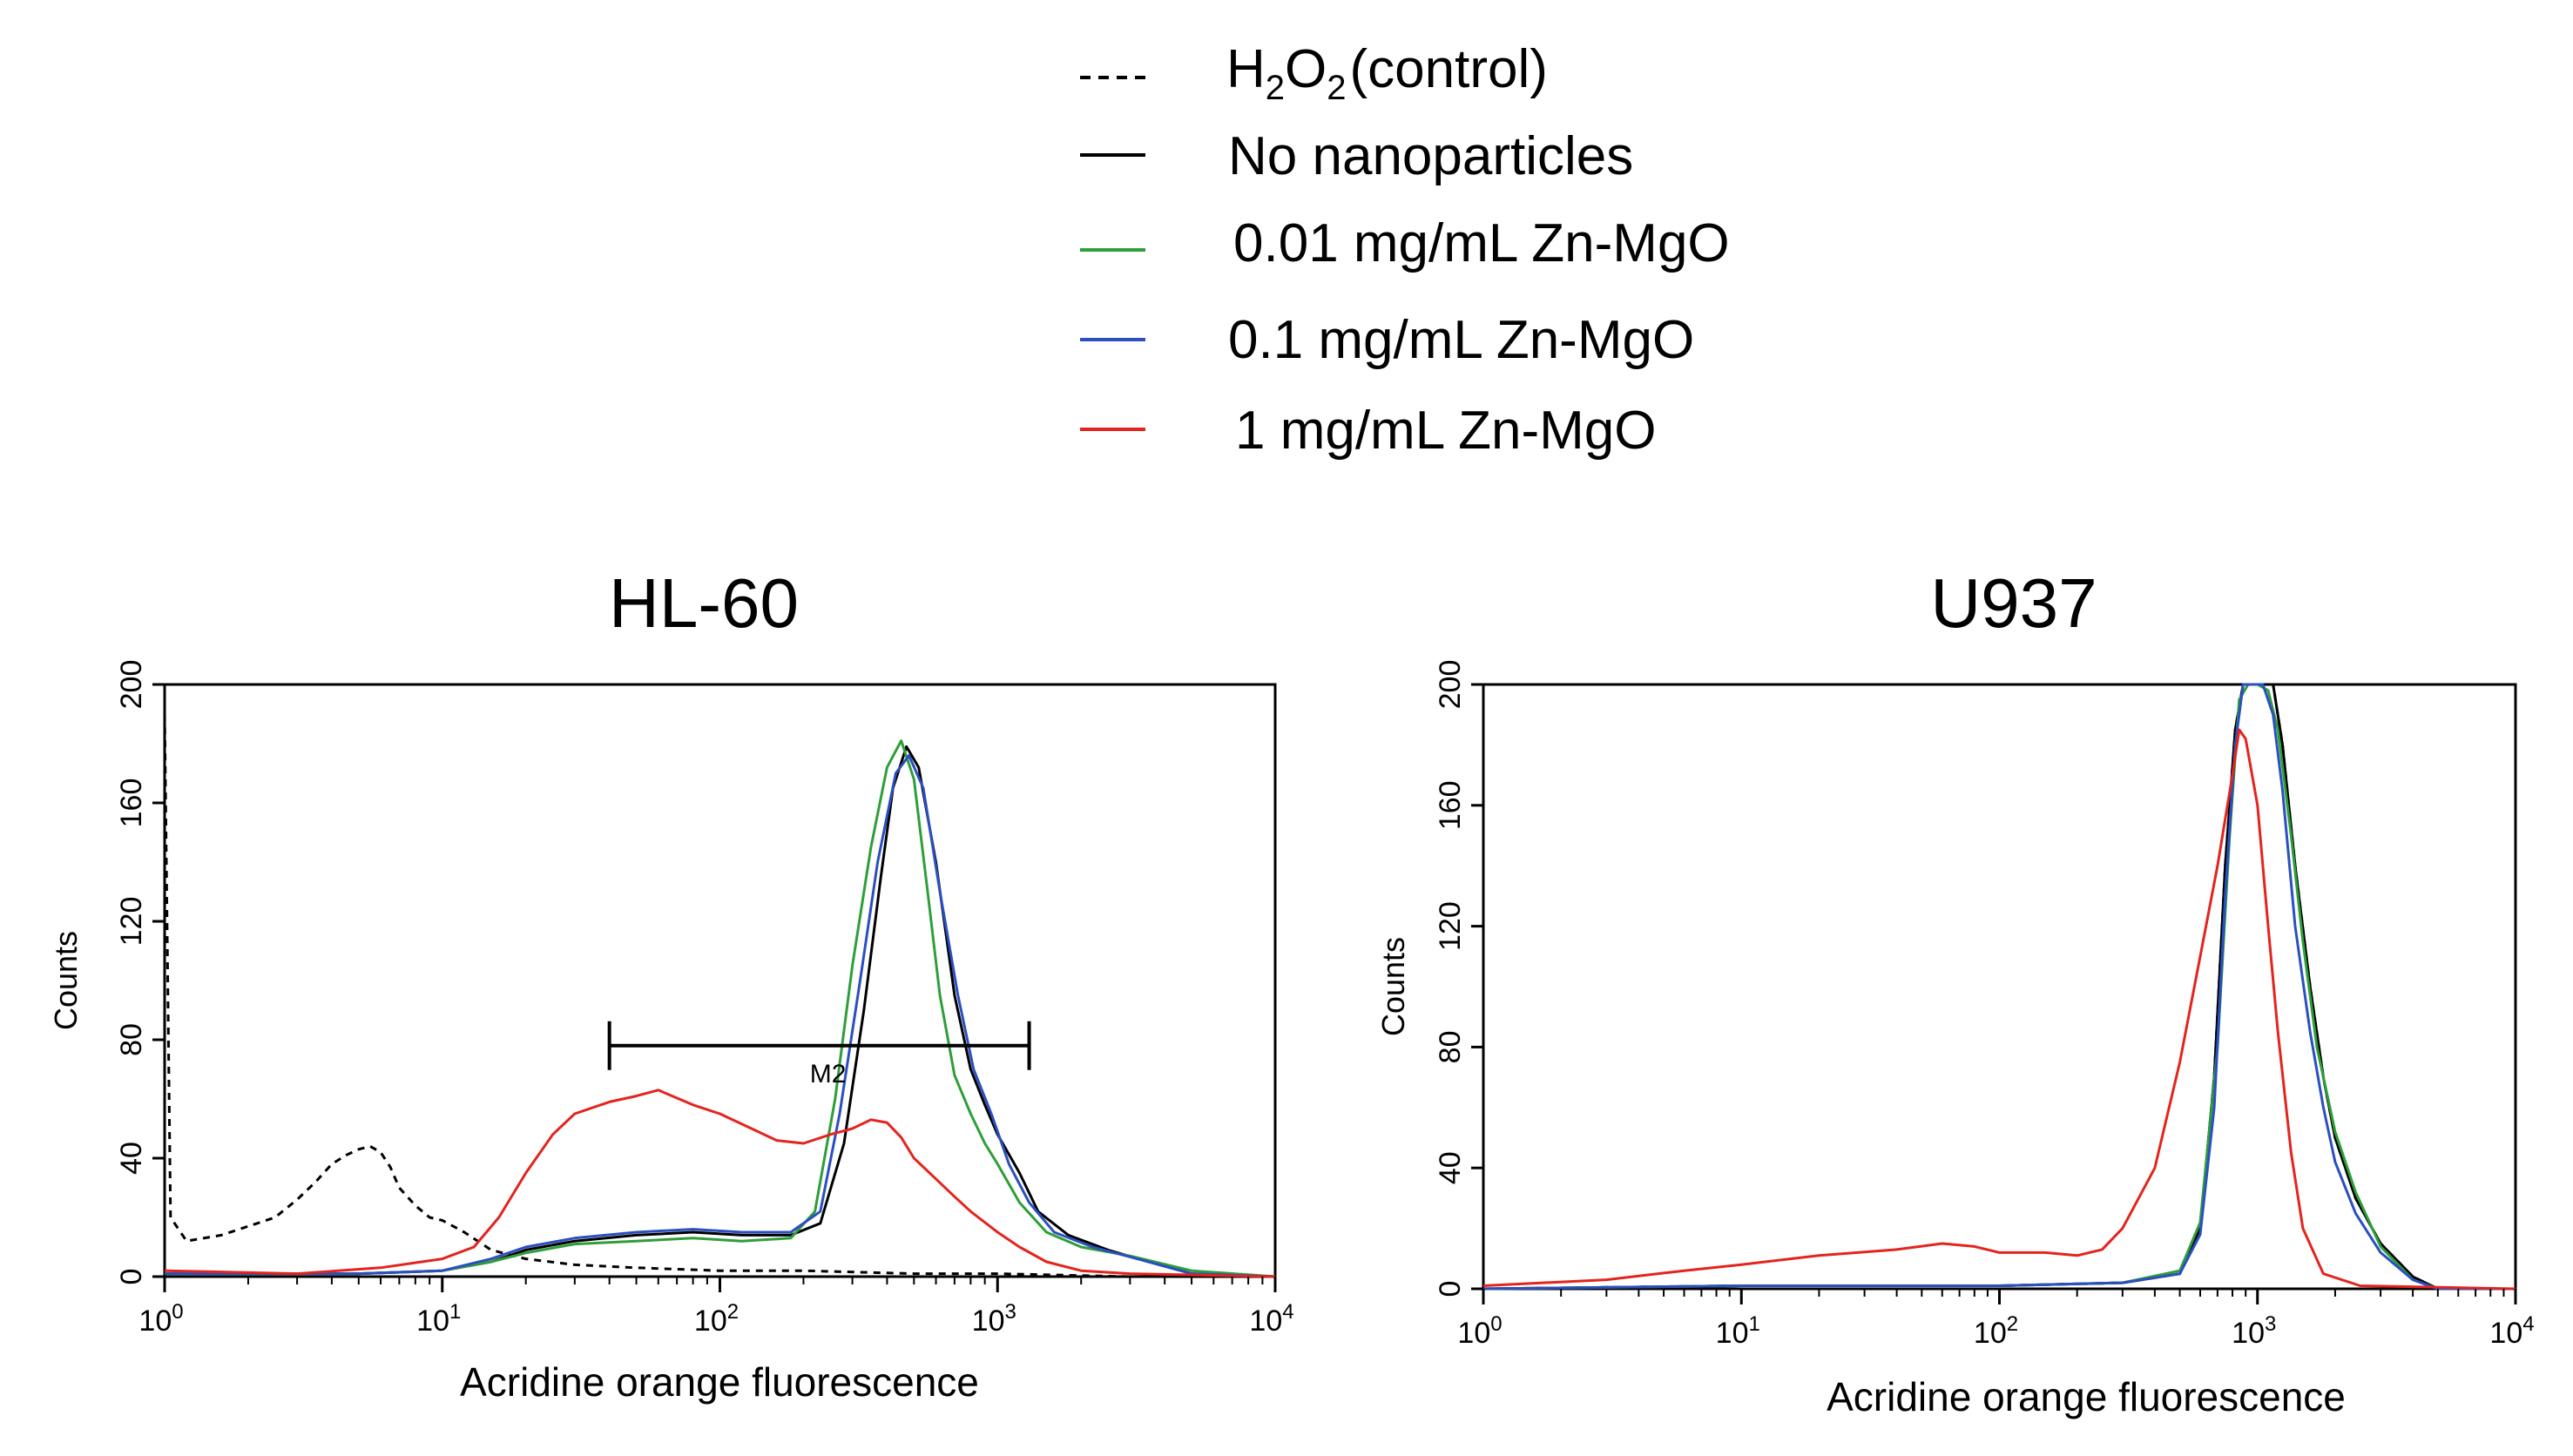 The height and width of the screenshot is (1456, 2573). What do you see at coordinates (1481, 243) in the screenshot?
I see `legend-label-001: 0.01 mg/mL Zn-MgO` at bounding box center [1481, 243].